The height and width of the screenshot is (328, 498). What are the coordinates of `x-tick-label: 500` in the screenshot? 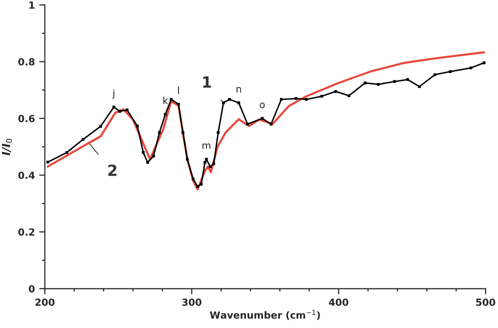 It's located at (486, 302).